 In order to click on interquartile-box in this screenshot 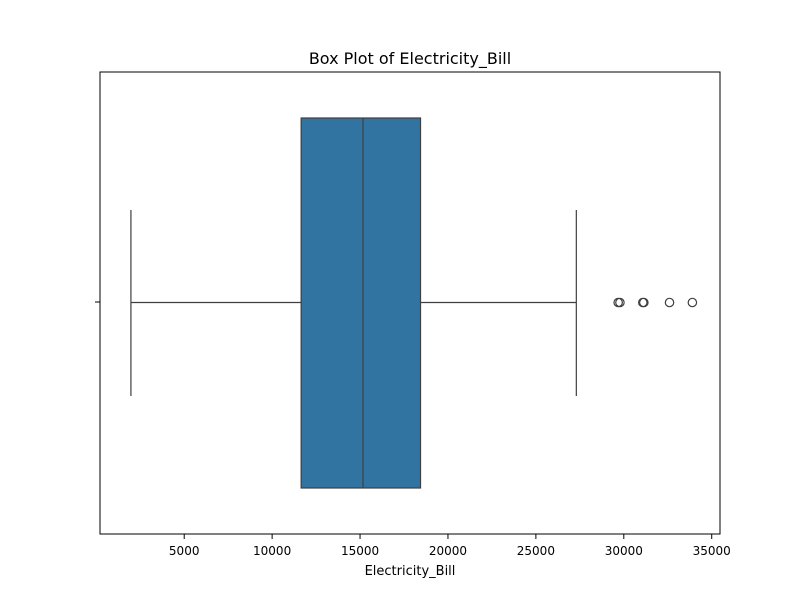, I will do `click(361, 303)`.